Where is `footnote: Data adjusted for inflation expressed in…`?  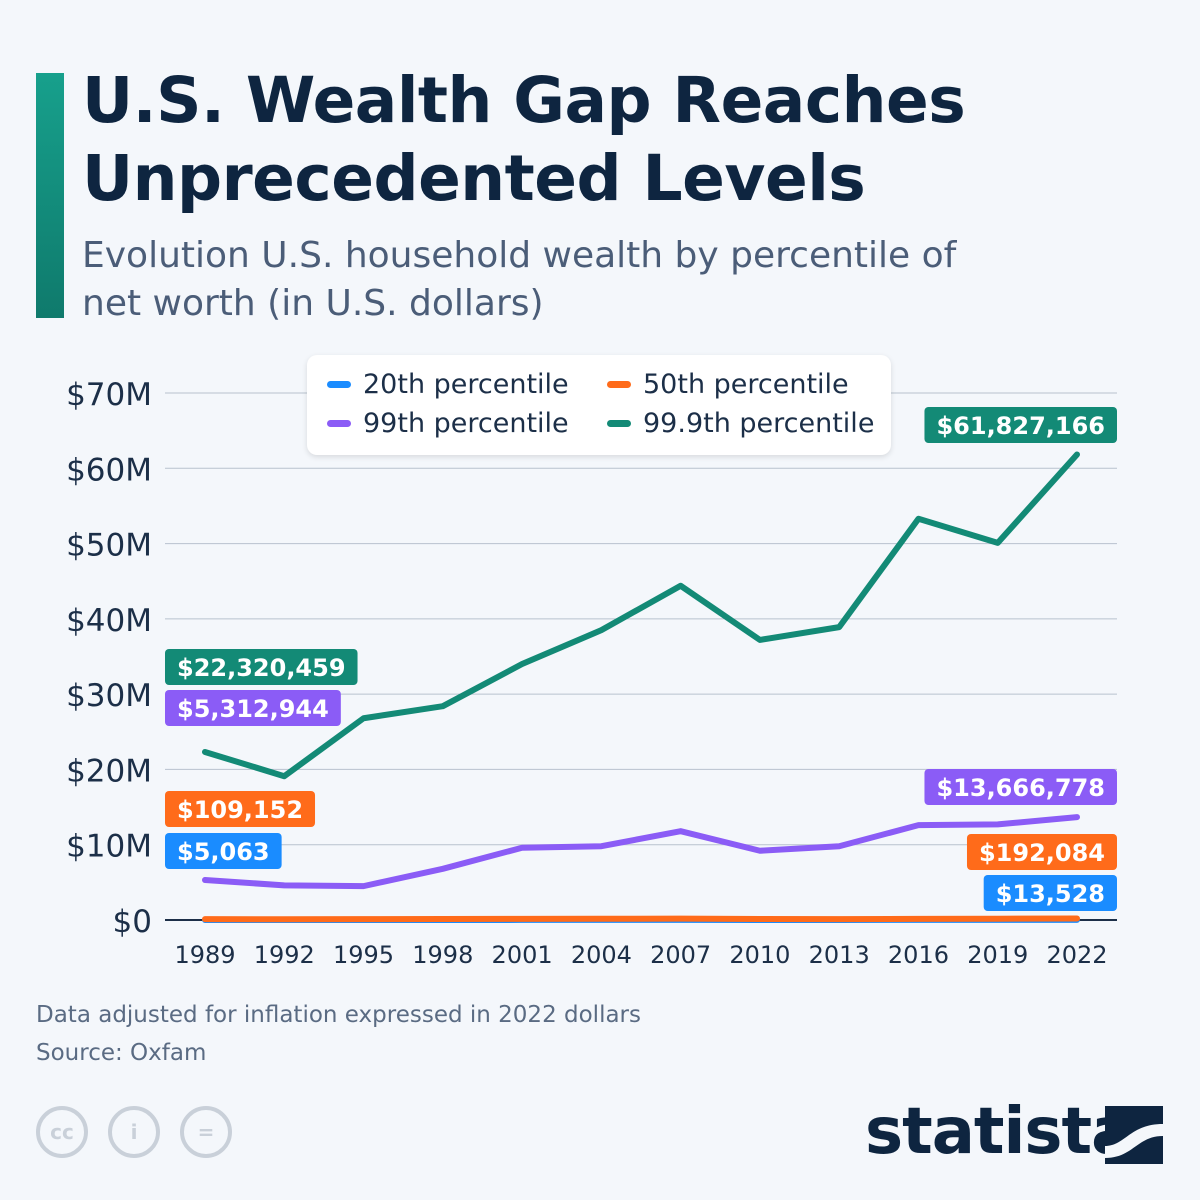
footnote: Data adjusted for inflation expressed in… is located at coordinates (338, 1015).